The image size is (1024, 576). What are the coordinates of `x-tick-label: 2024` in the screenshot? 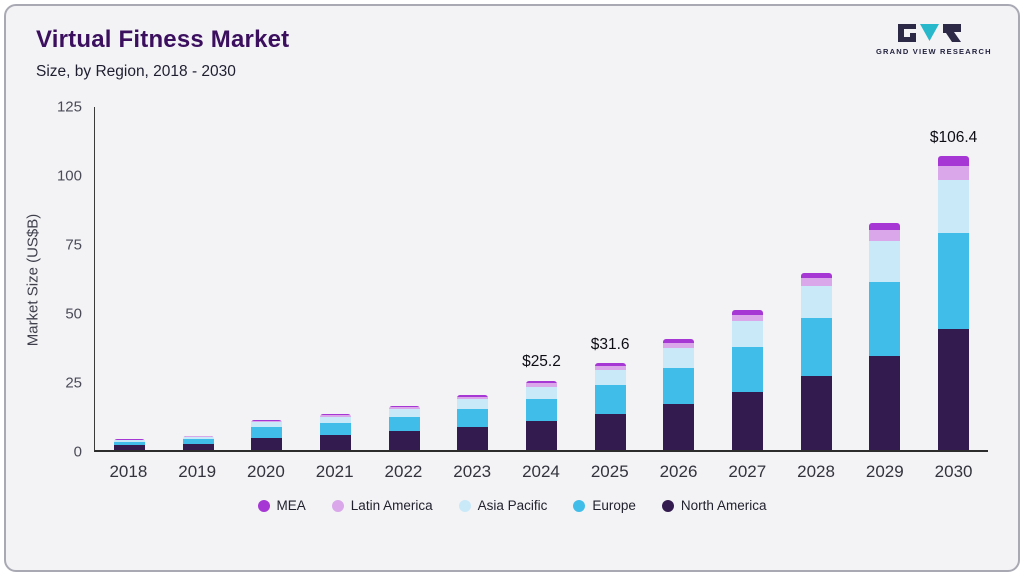 It's located at (541, 471).